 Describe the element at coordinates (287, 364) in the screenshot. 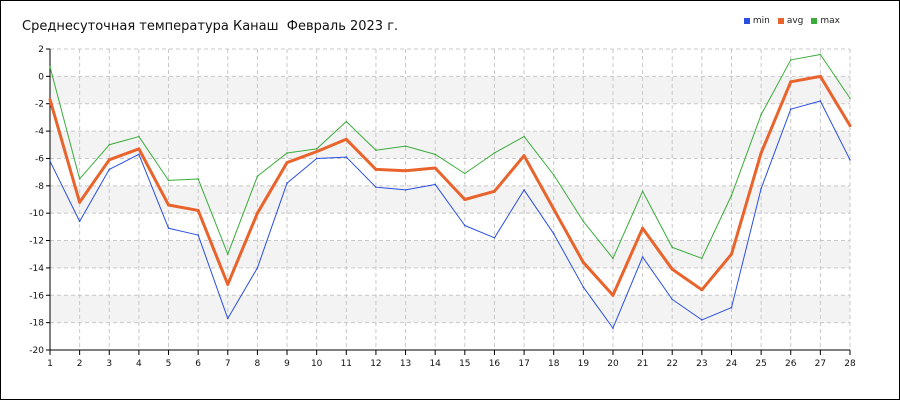

I see `x-tick-label: 9` at that location.